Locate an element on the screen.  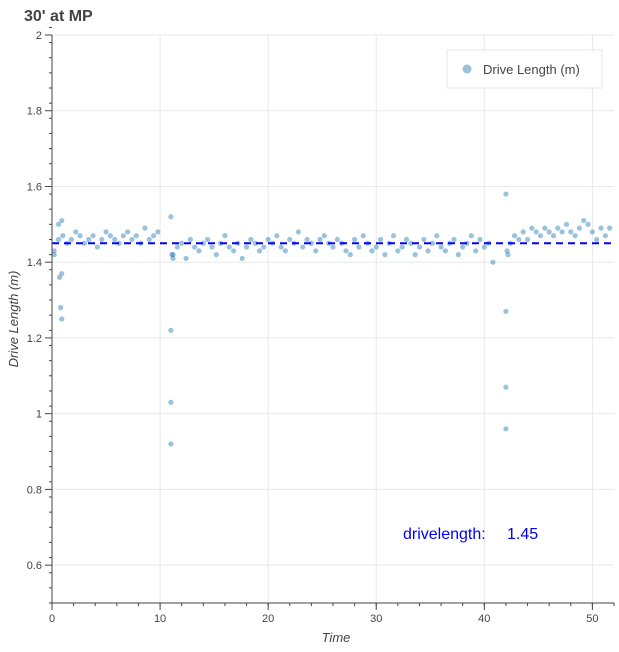
y-tick-label: 1.6 is located at coordinates (34, 187).